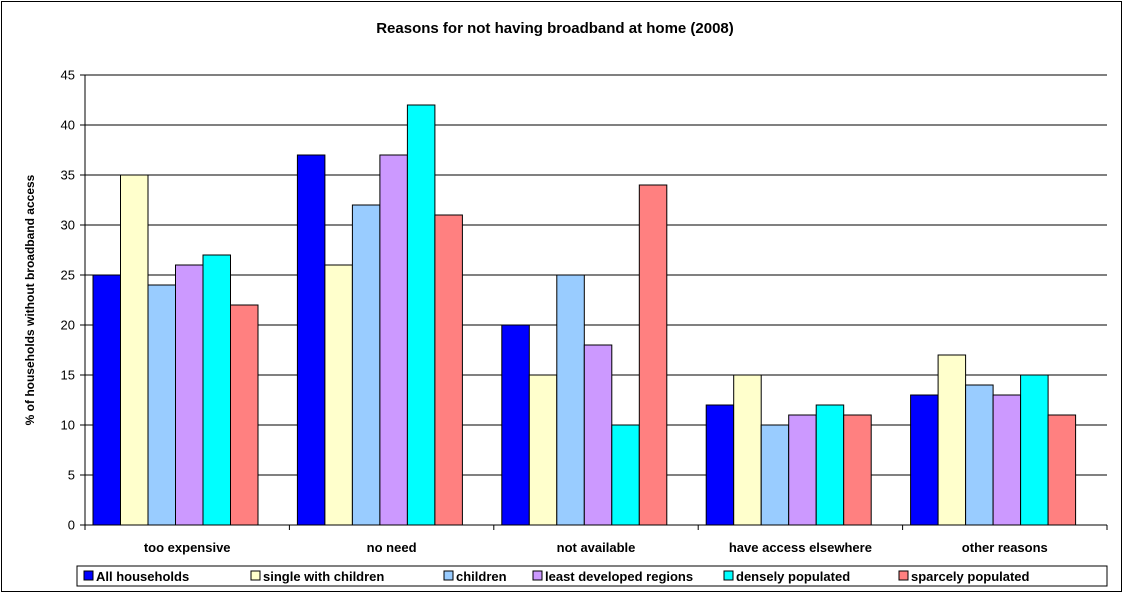 Image resolution: width=1123 pixels, height=598 pixels. I want to click on legend-label: single with children, so click(323, 576).